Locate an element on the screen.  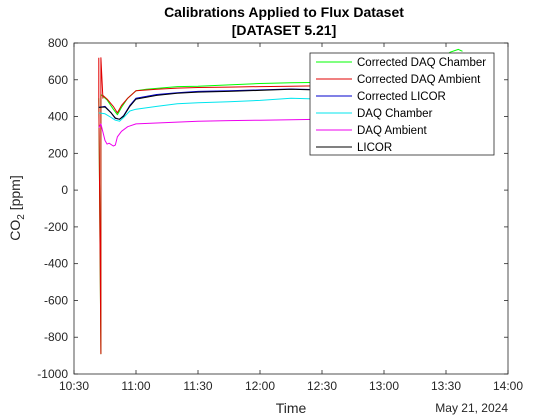
y-tick-label: -1000 is located at coordinates (52, 374).